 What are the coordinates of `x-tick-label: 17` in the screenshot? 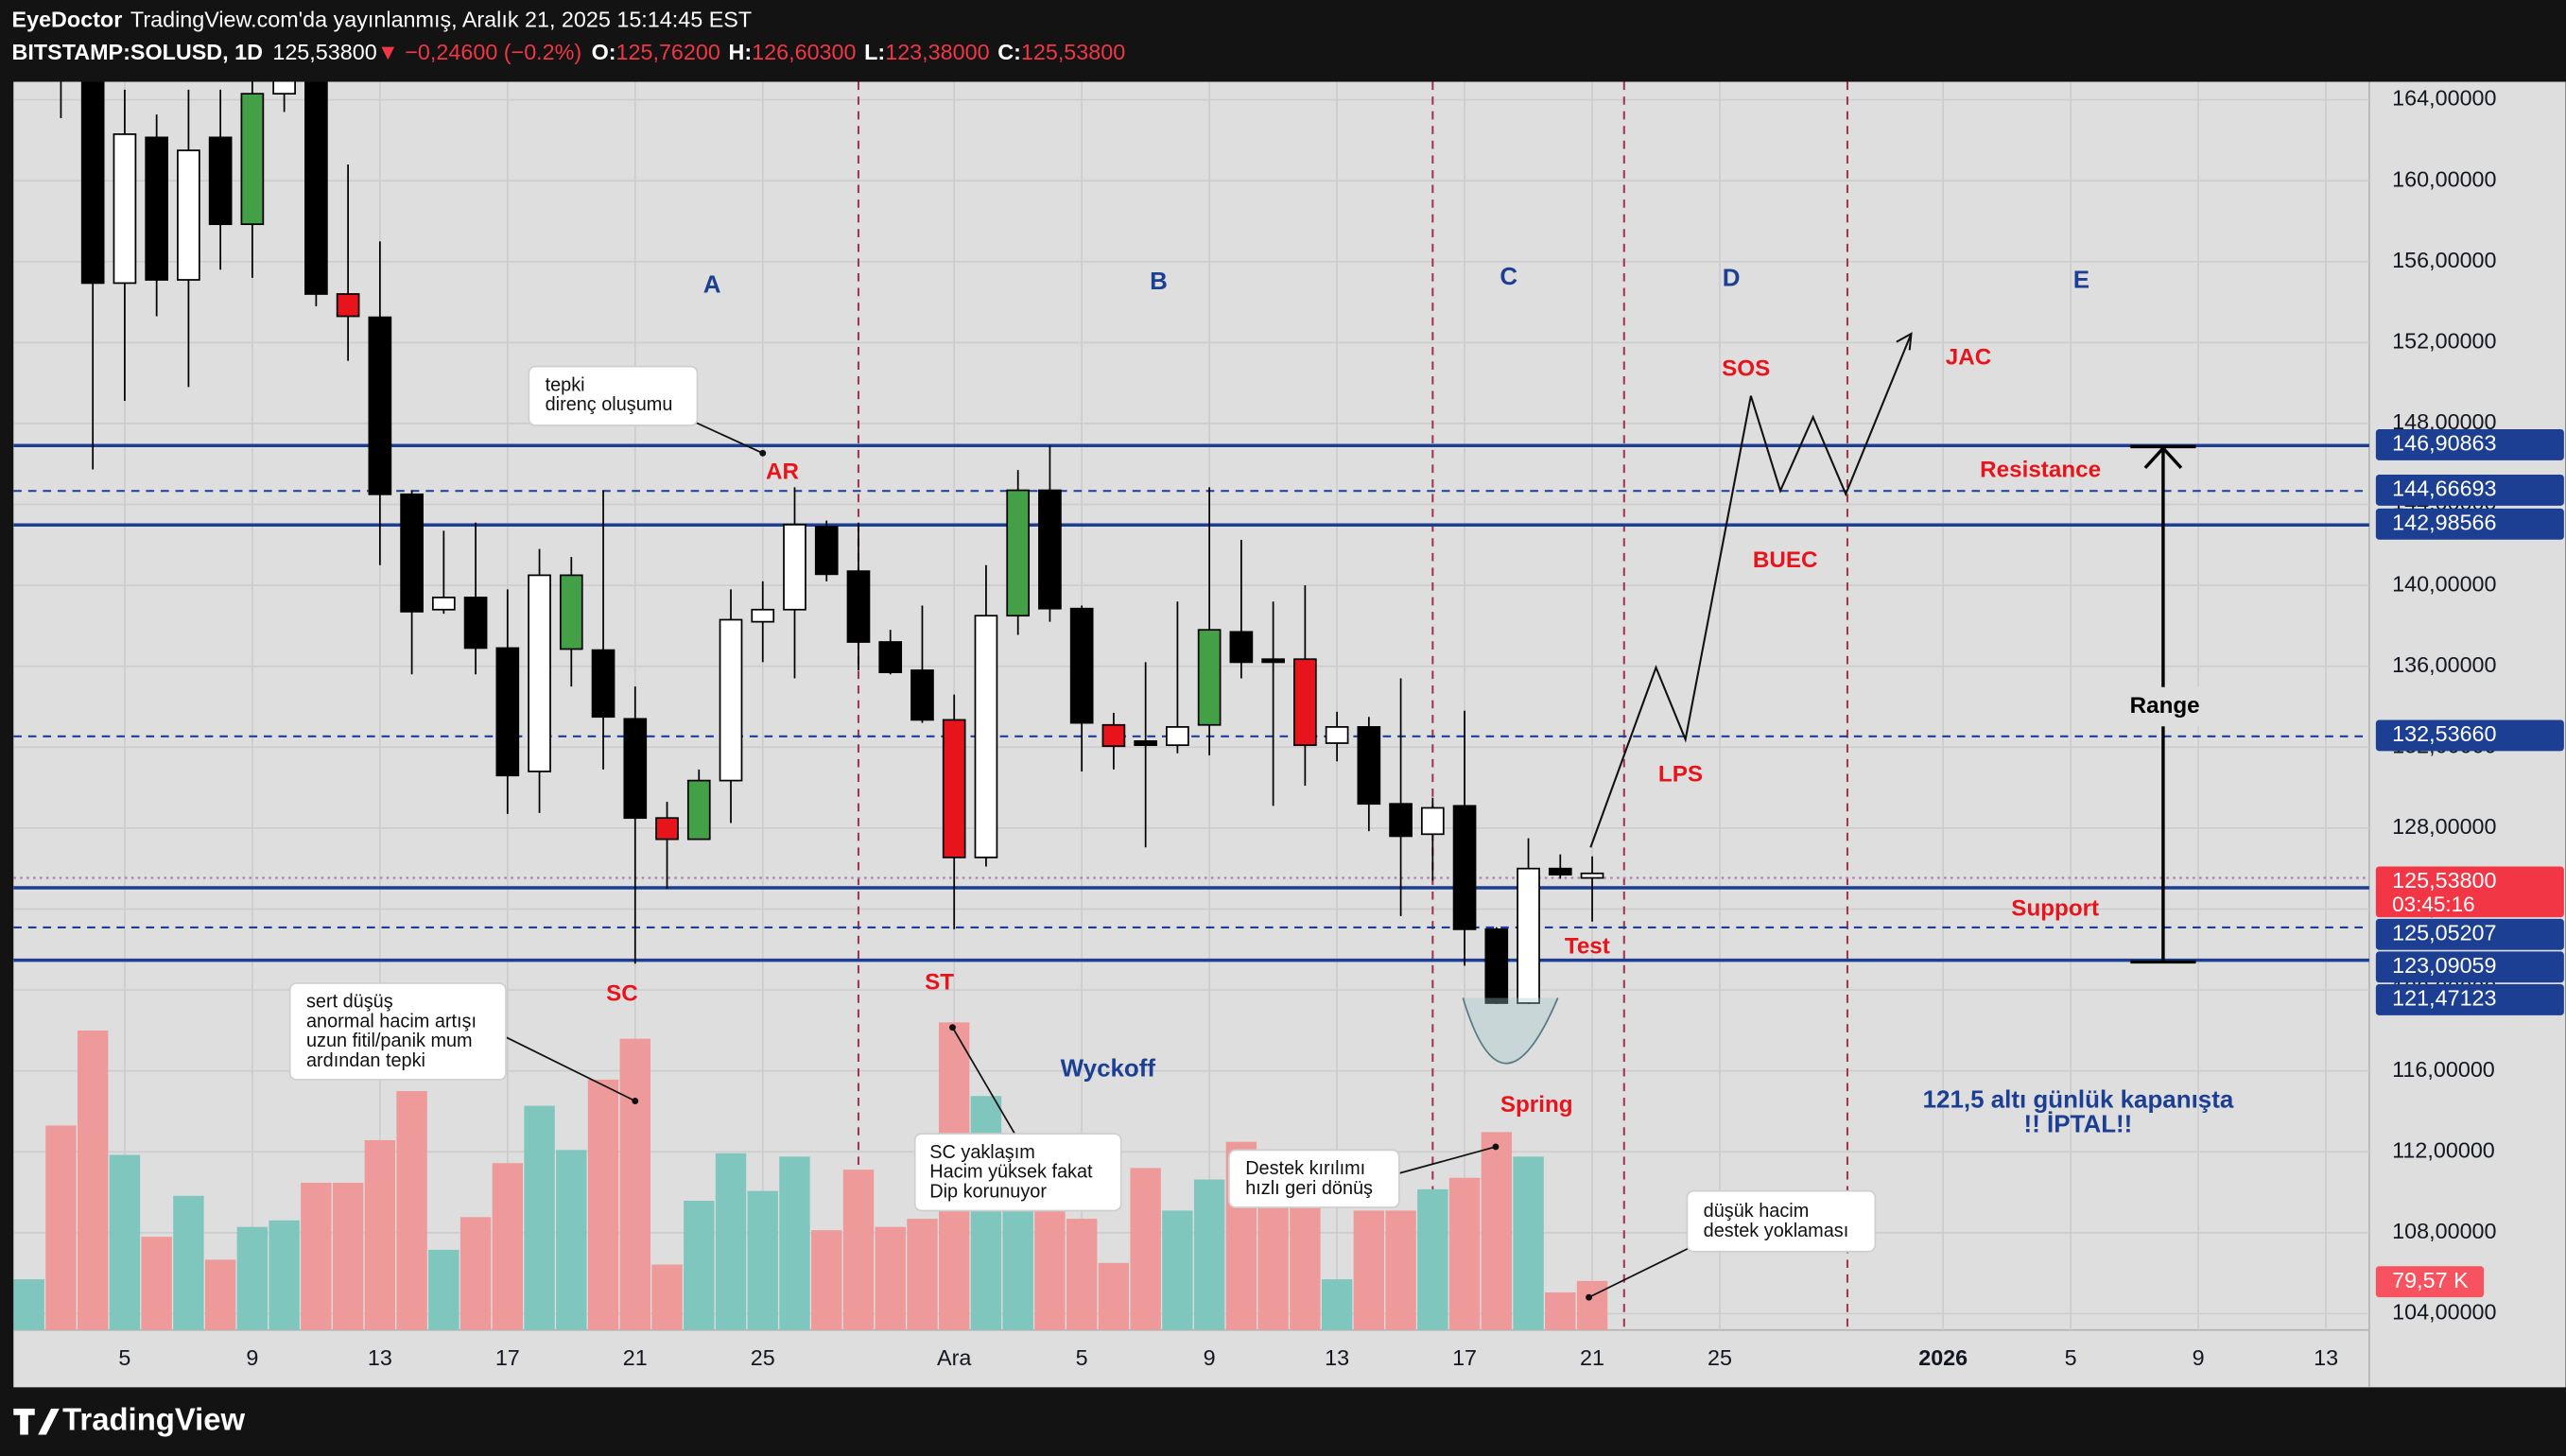 It's located at (1464, 1357).